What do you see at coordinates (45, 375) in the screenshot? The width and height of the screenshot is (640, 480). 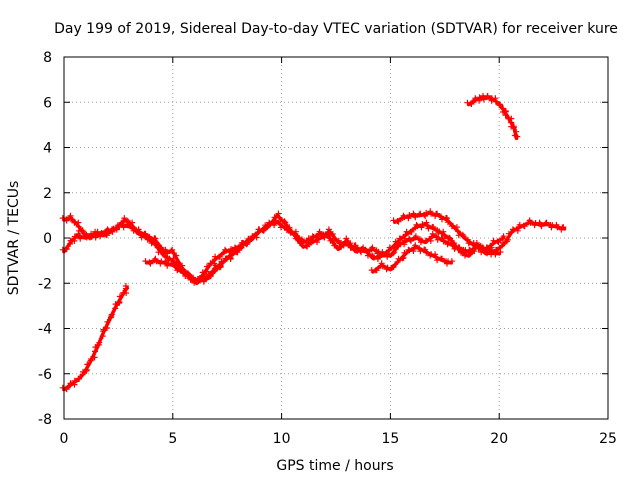 I see `y-tick-label: -6` at bounding box center [45, 375].